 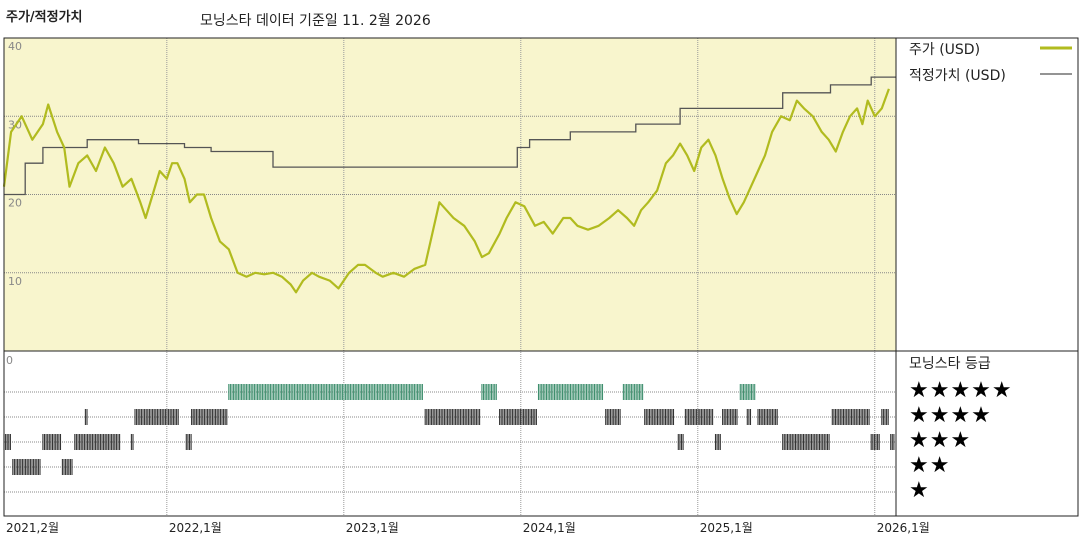 I want to click on y-tick-label-40: 40, so click(x=15, y=46).